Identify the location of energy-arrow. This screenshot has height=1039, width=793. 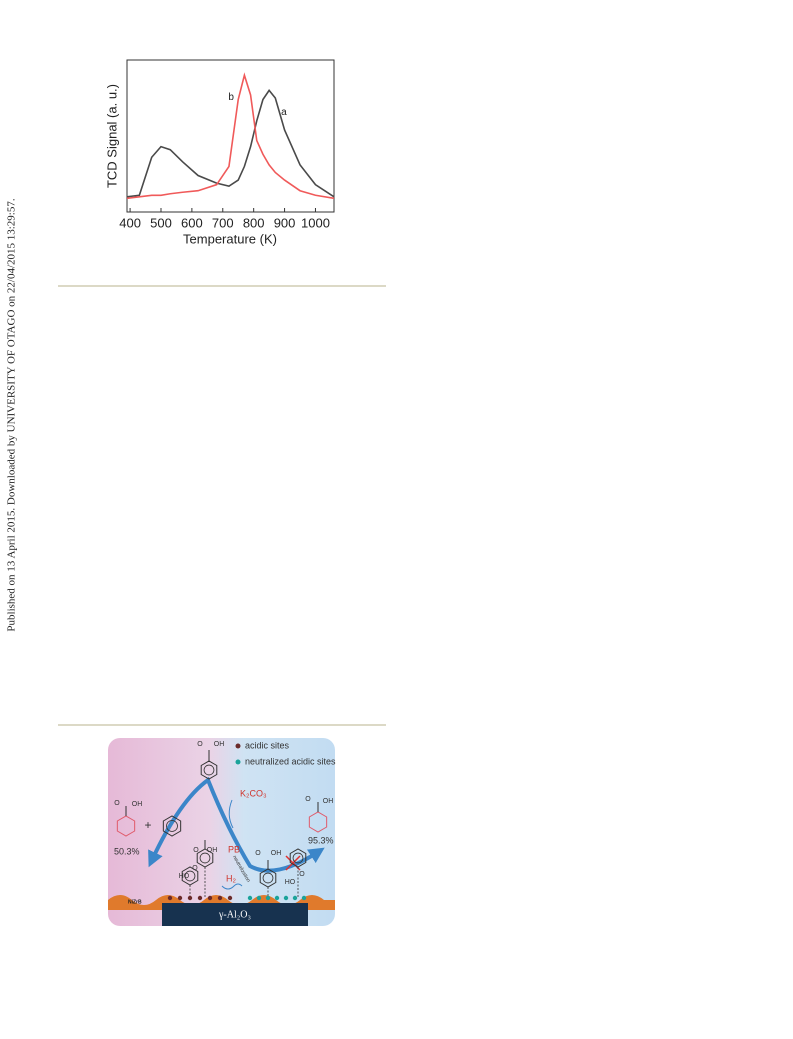
(236, 824).